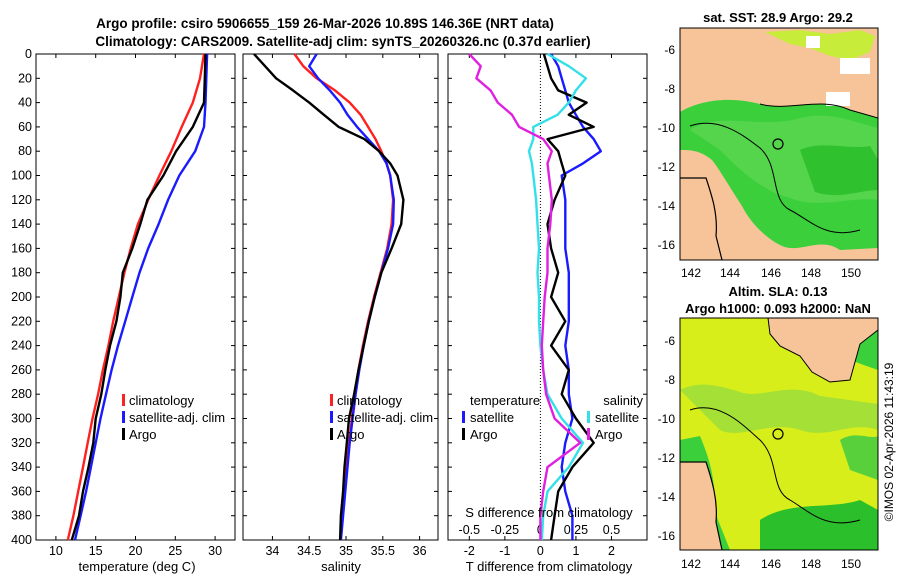 Image resolution: width=900 pixels, height=580 pixels. Describe the element at coordinates (25, 78) in the screenshot. I see `y-tick-label: 20` at that location.